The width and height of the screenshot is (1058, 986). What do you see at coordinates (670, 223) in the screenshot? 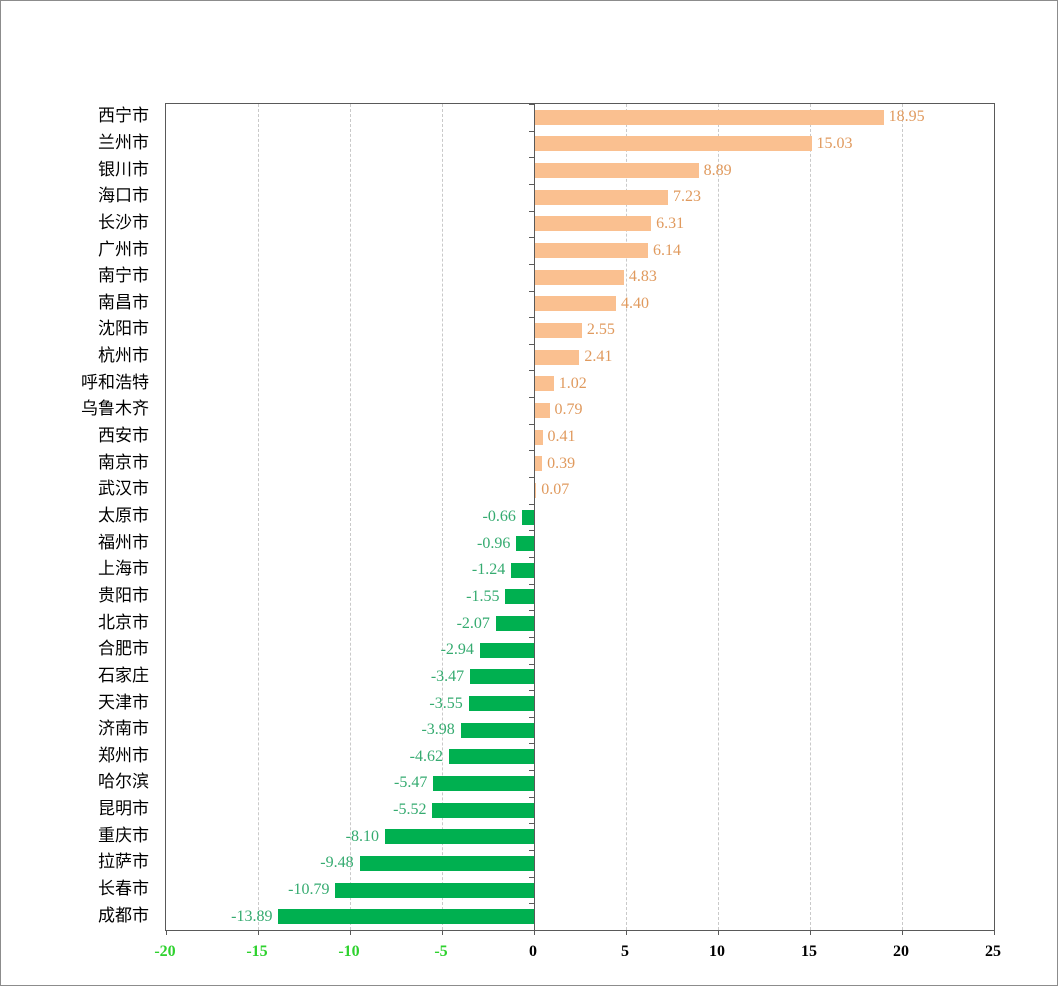
I see `value-label: 6.31` at bounding box center [670, 223].